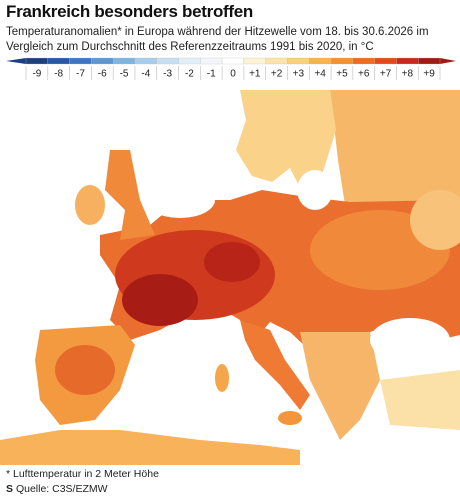 The image size is (460, 499). Describe the element at coordinates (180, 200) in the screenshot. I see `sea-north` at that location.